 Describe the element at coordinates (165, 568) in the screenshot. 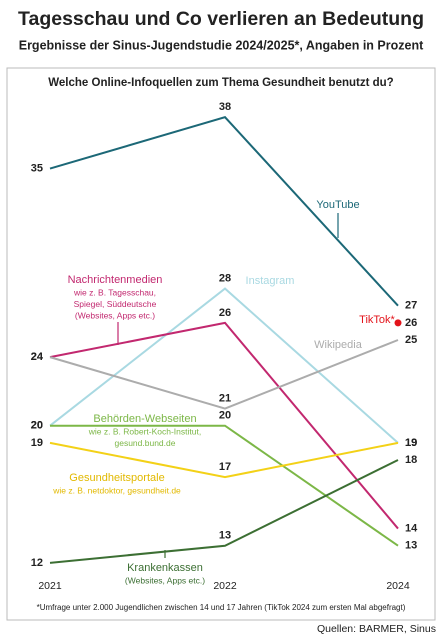

I see `series-label: Krankenkassen` at that location.